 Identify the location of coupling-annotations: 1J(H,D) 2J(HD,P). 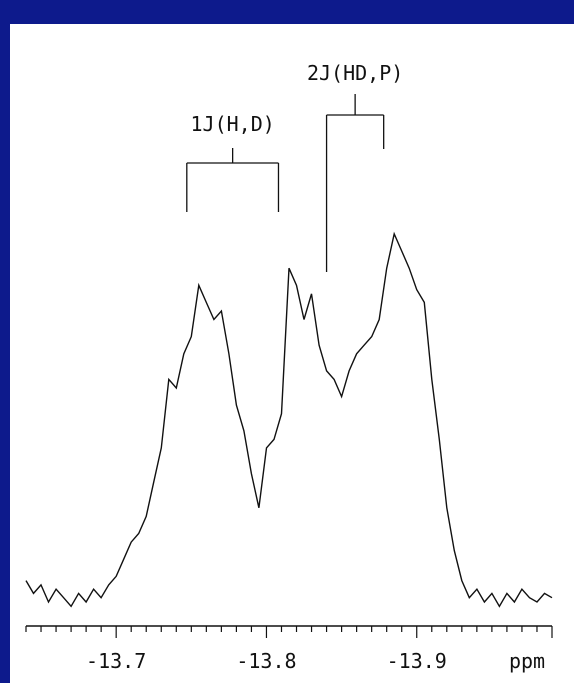
(294, 166).